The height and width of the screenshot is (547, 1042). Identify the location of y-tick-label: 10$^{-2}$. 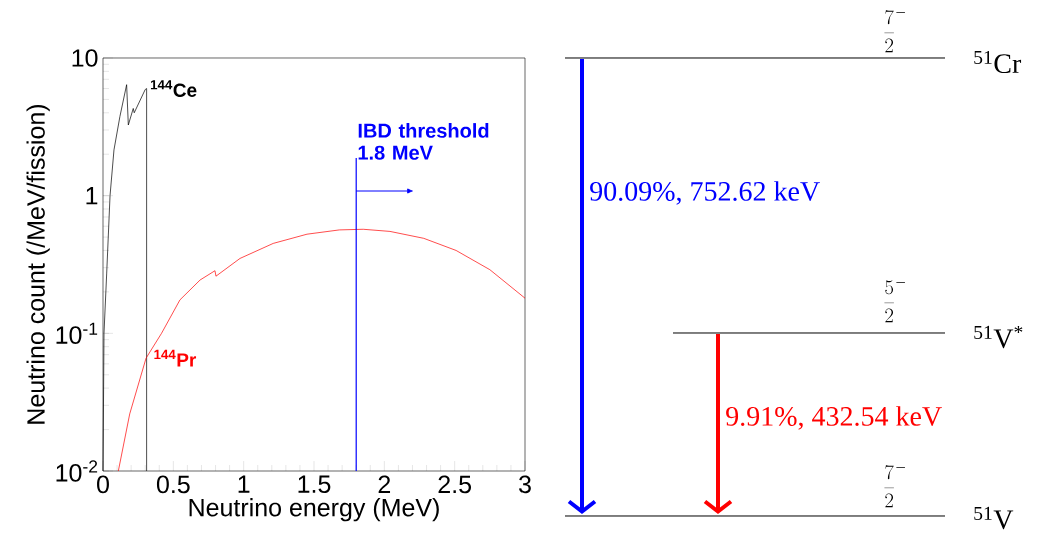
(77, 471).